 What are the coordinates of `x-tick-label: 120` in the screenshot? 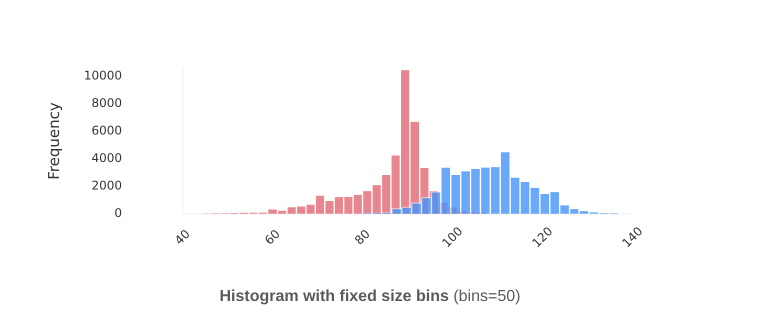 It's located at (542, 237).